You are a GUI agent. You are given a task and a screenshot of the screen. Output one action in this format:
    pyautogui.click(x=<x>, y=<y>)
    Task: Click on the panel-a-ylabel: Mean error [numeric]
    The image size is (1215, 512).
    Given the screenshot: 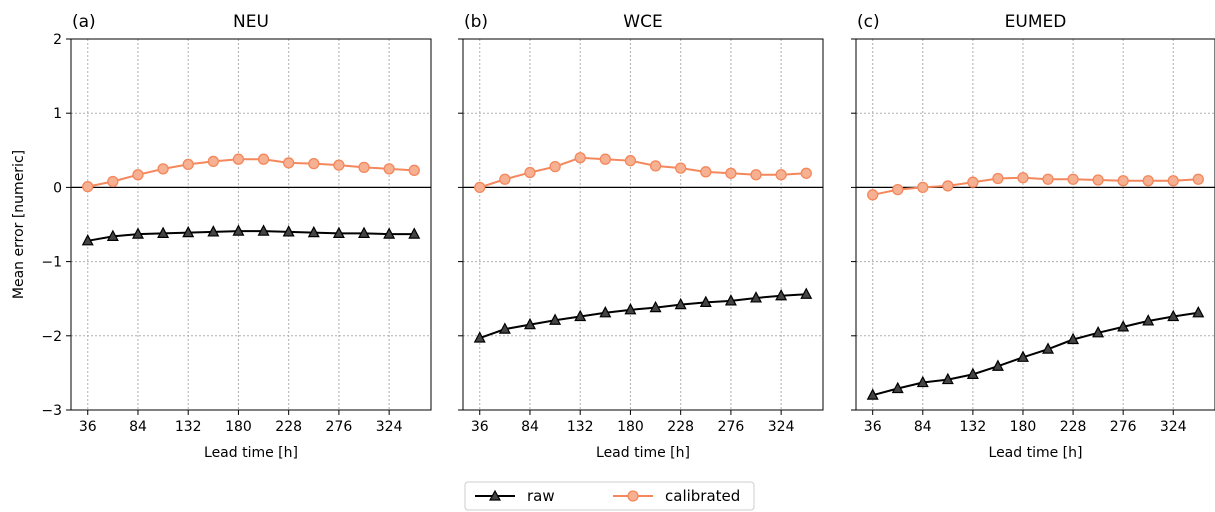 What is the action you would take?
    pyautogui.click(x=19, y=224)
    